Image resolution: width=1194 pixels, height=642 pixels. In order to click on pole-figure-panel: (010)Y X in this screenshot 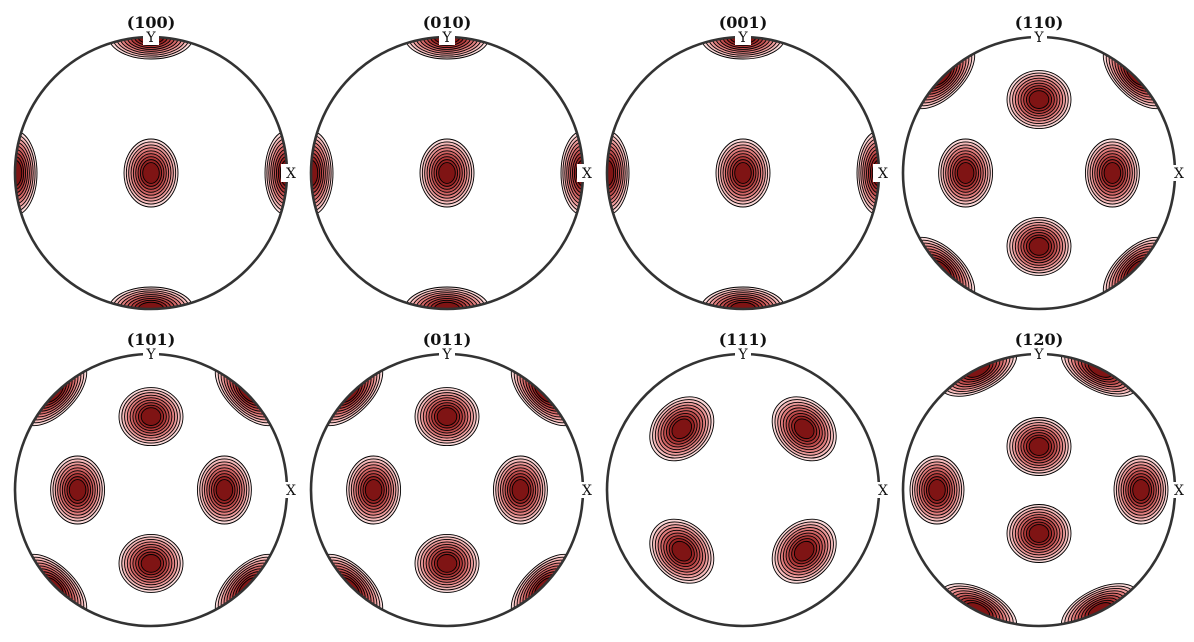, I will do `click(451, 162)`.